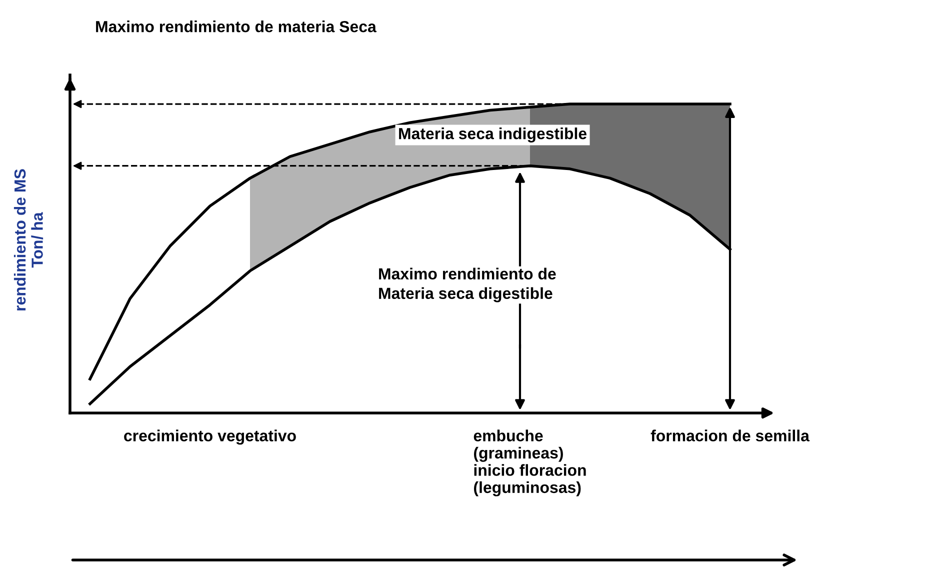 The width and height of the screenshot is (931, 575). What do you see at coordinates (236, 26) in the screenshot?
I see `text: Maximo rendimiento de materia Seca` at bounding box center [236, 26].